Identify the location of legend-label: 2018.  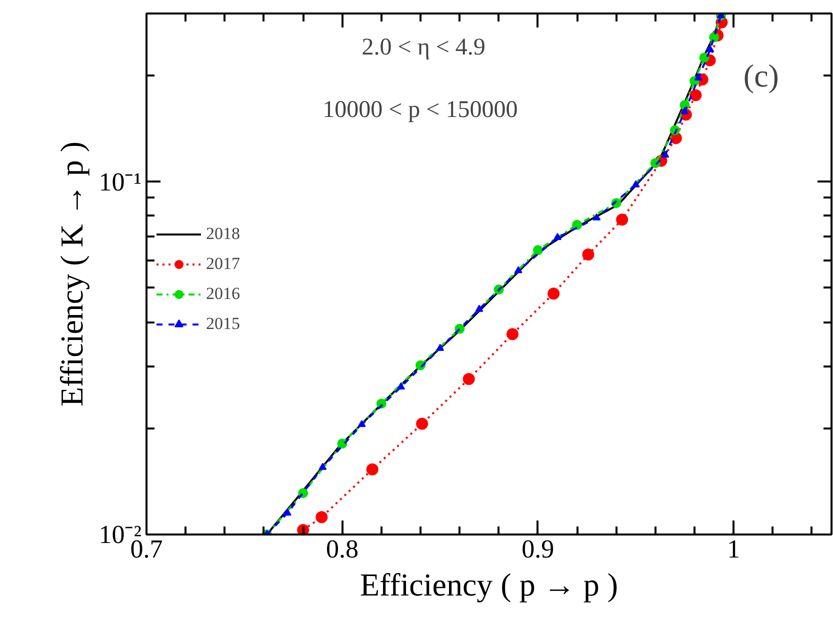
(223, 234).